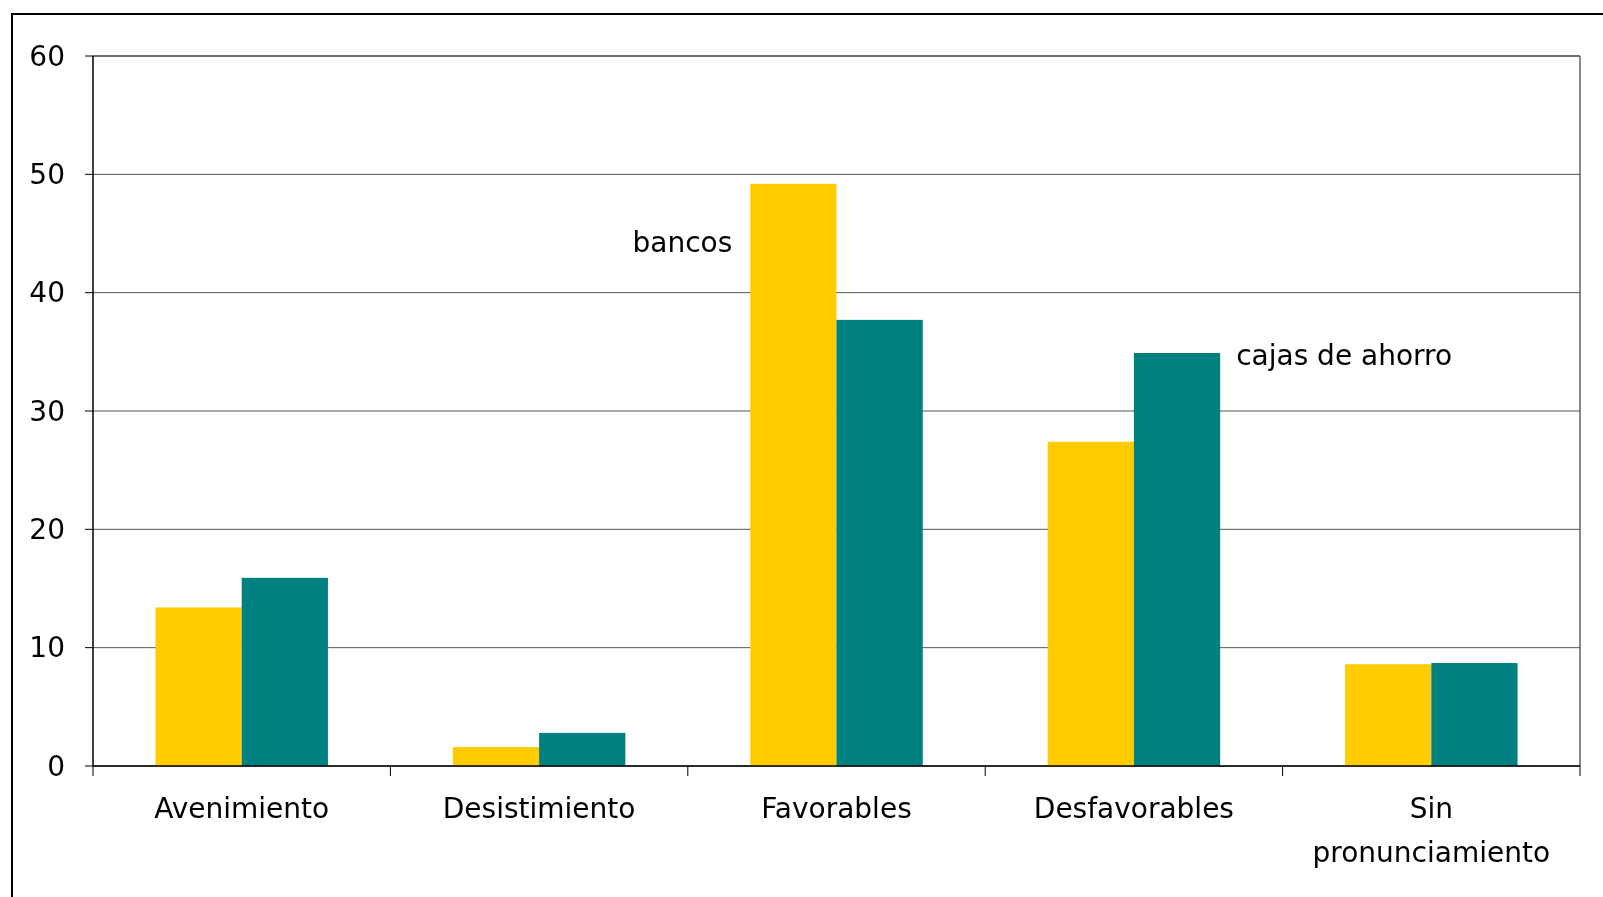  Describe the element at coordinates (1431, 830) in the screenshot. I see `x-tick-label: Sin pronunciamiento` at that location.